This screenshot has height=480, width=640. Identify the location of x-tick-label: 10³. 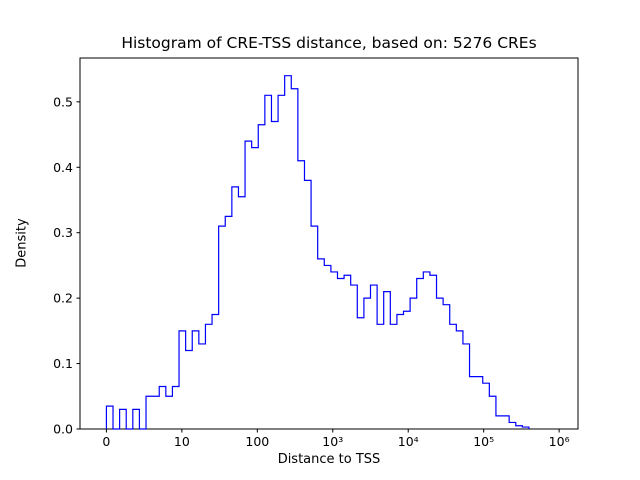
(332, 441).